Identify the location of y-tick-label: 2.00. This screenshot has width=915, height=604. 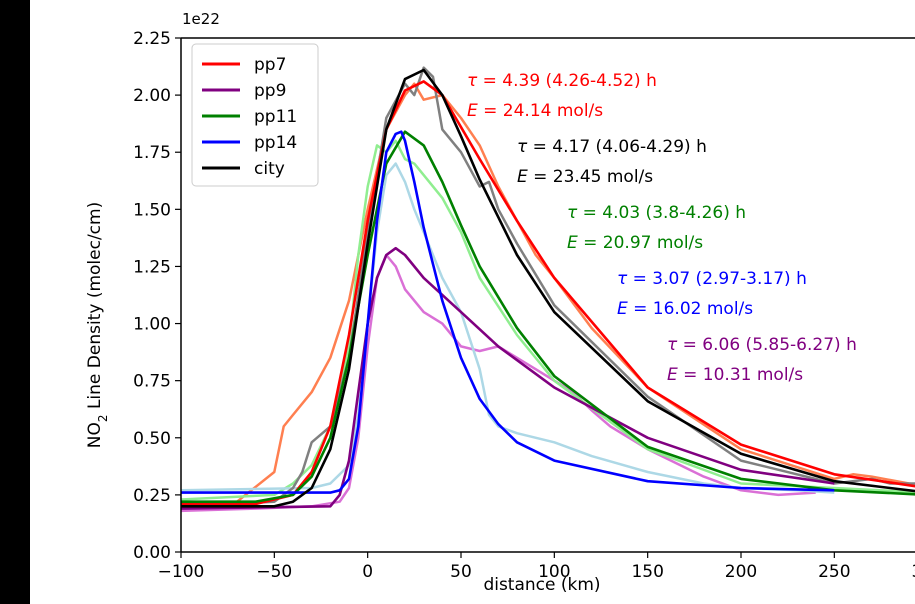
(152, 96).